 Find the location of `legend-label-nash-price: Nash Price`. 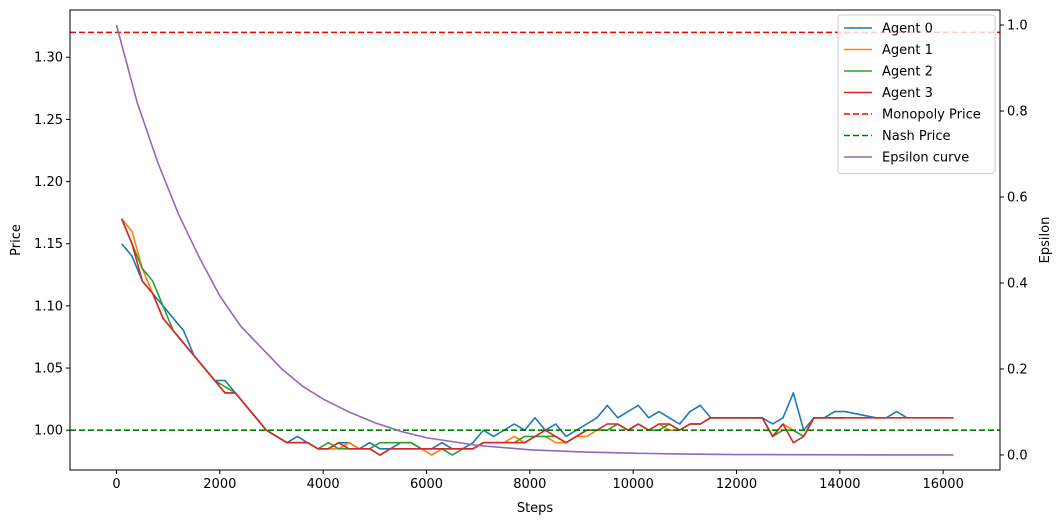

legend-label-nash-price: Nash Price is located at coordinates (916, 136).